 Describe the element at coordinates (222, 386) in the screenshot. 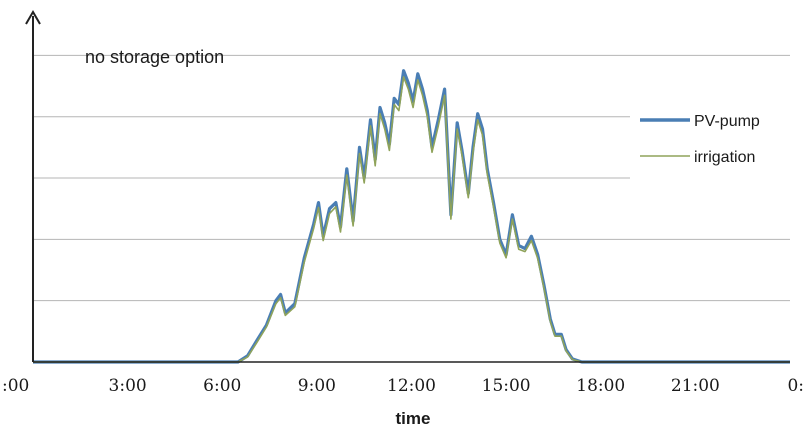

I see `x-tick-label: 6:00` at that location.